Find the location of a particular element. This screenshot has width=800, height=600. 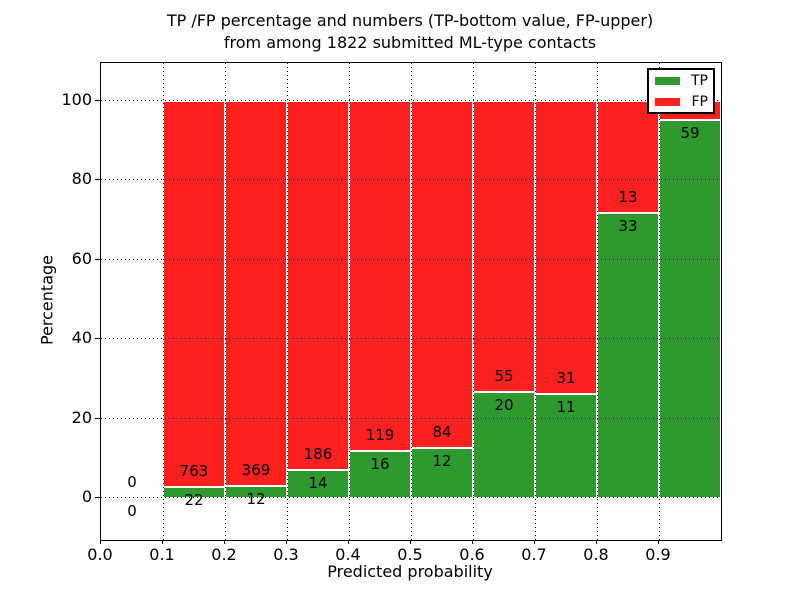

tp-count-label: 14 is located at coordinates (318, 483).